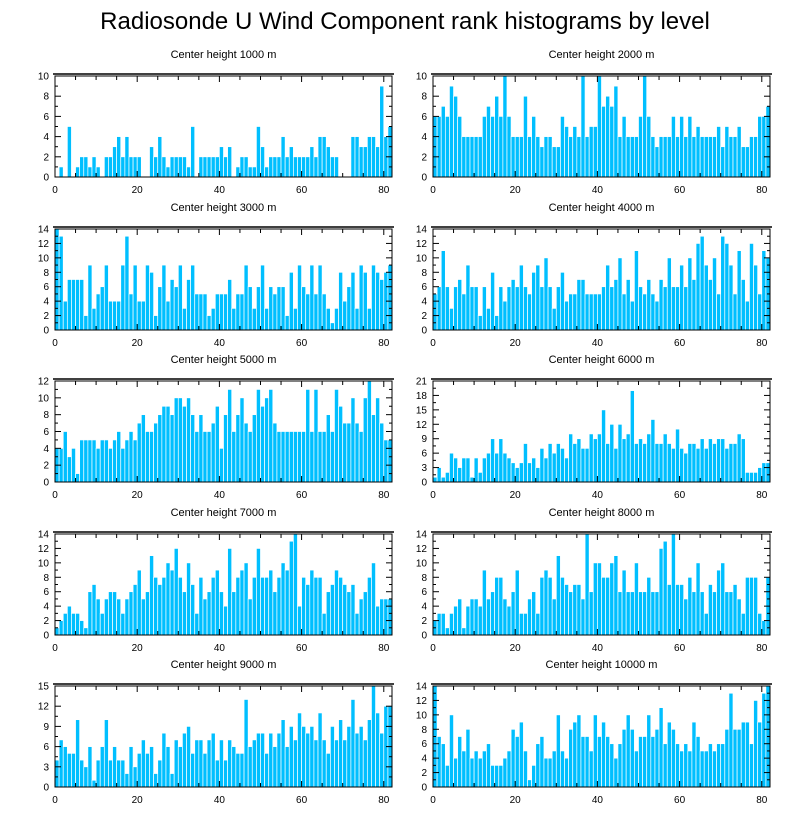 The image size is (810, 824). Describe the element at coordinates (422, 396) in the screenshot. I see `y-tick-label: 18` at that location.